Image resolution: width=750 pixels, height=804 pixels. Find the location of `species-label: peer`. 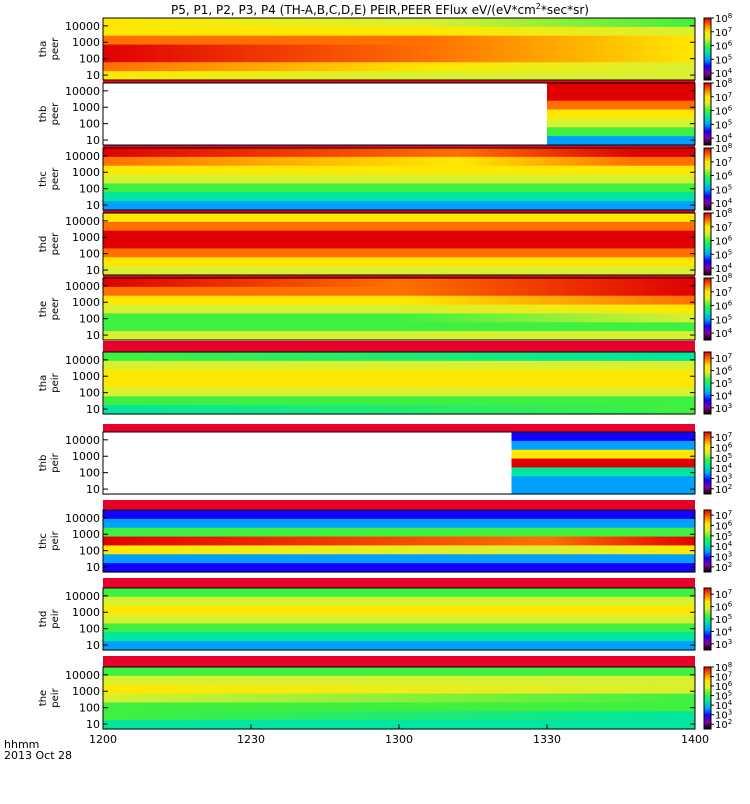

species-label: peer is located at coordinates (55, 244).